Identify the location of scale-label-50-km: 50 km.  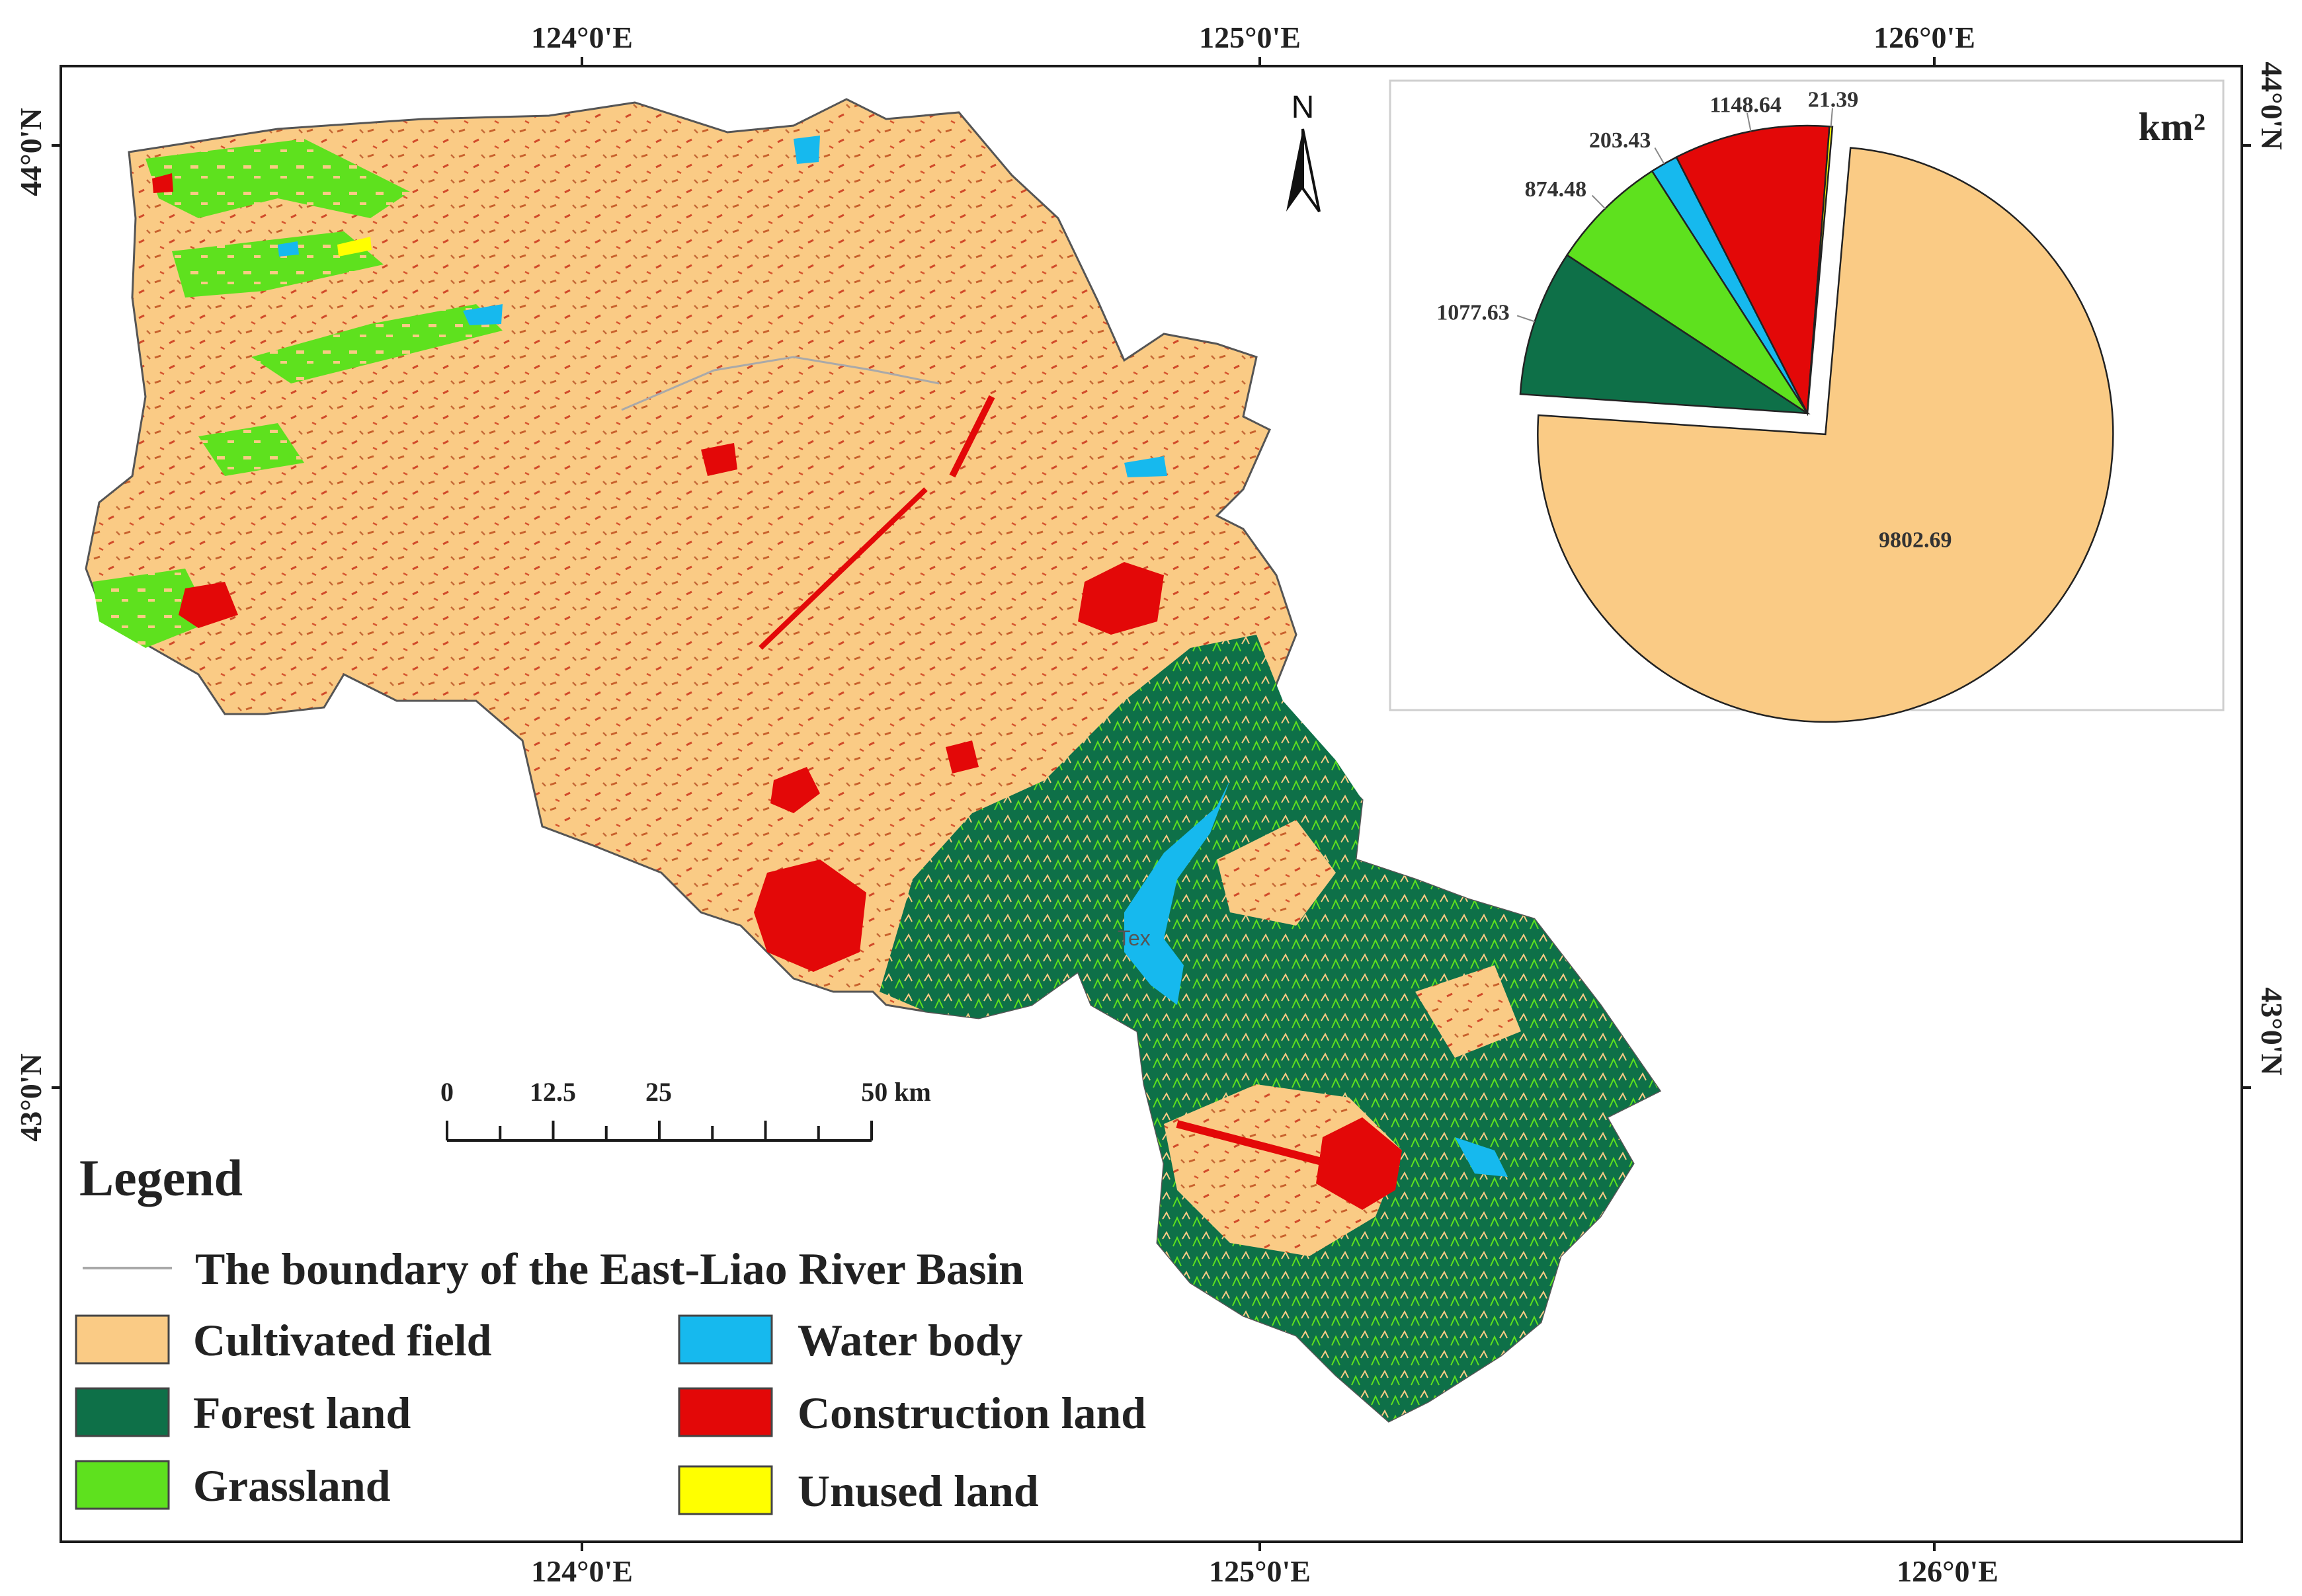
(896, 1092).